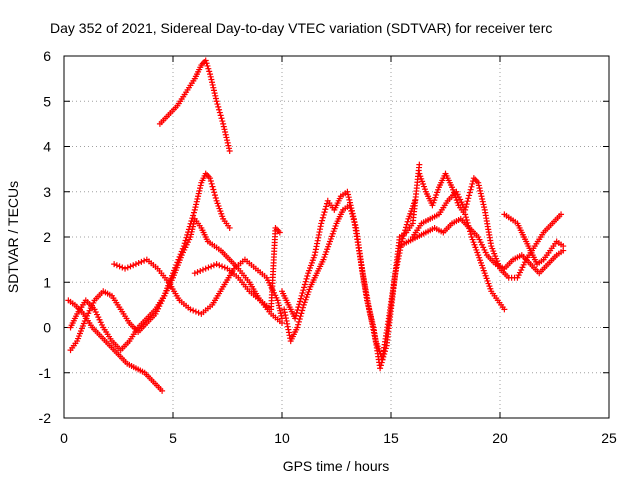  I want to click on x-axis-label: GPS time / hours, so click(336, 466).